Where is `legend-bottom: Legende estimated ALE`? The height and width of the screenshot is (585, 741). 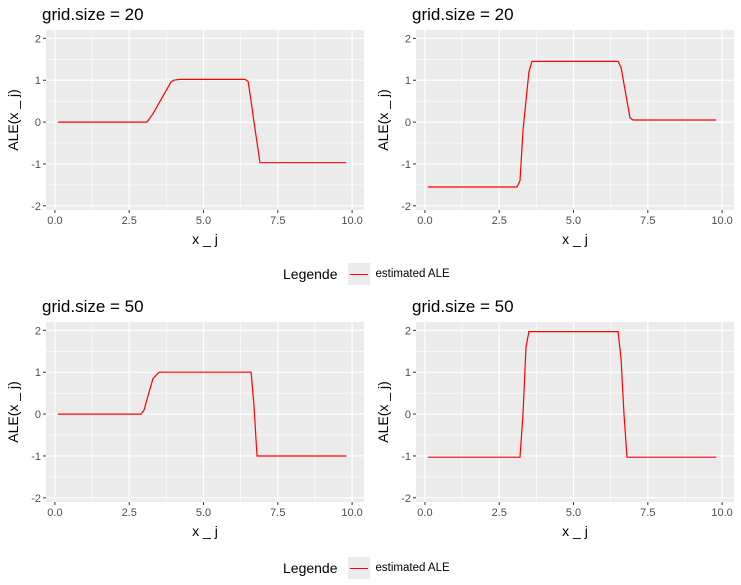
legend-bottom: Legende estimated ALE is located at coordinates (366, 568).